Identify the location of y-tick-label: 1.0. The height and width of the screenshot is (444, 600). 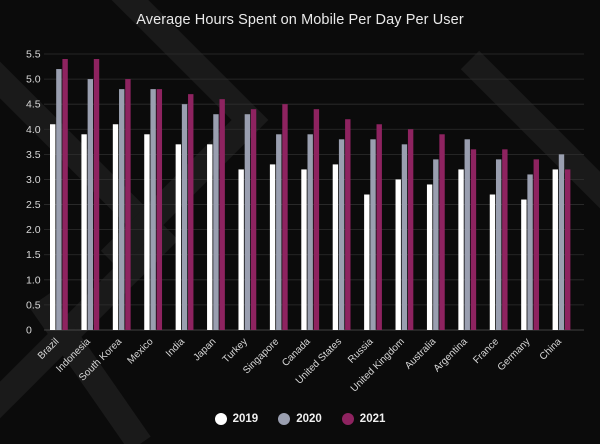
(33, 280).